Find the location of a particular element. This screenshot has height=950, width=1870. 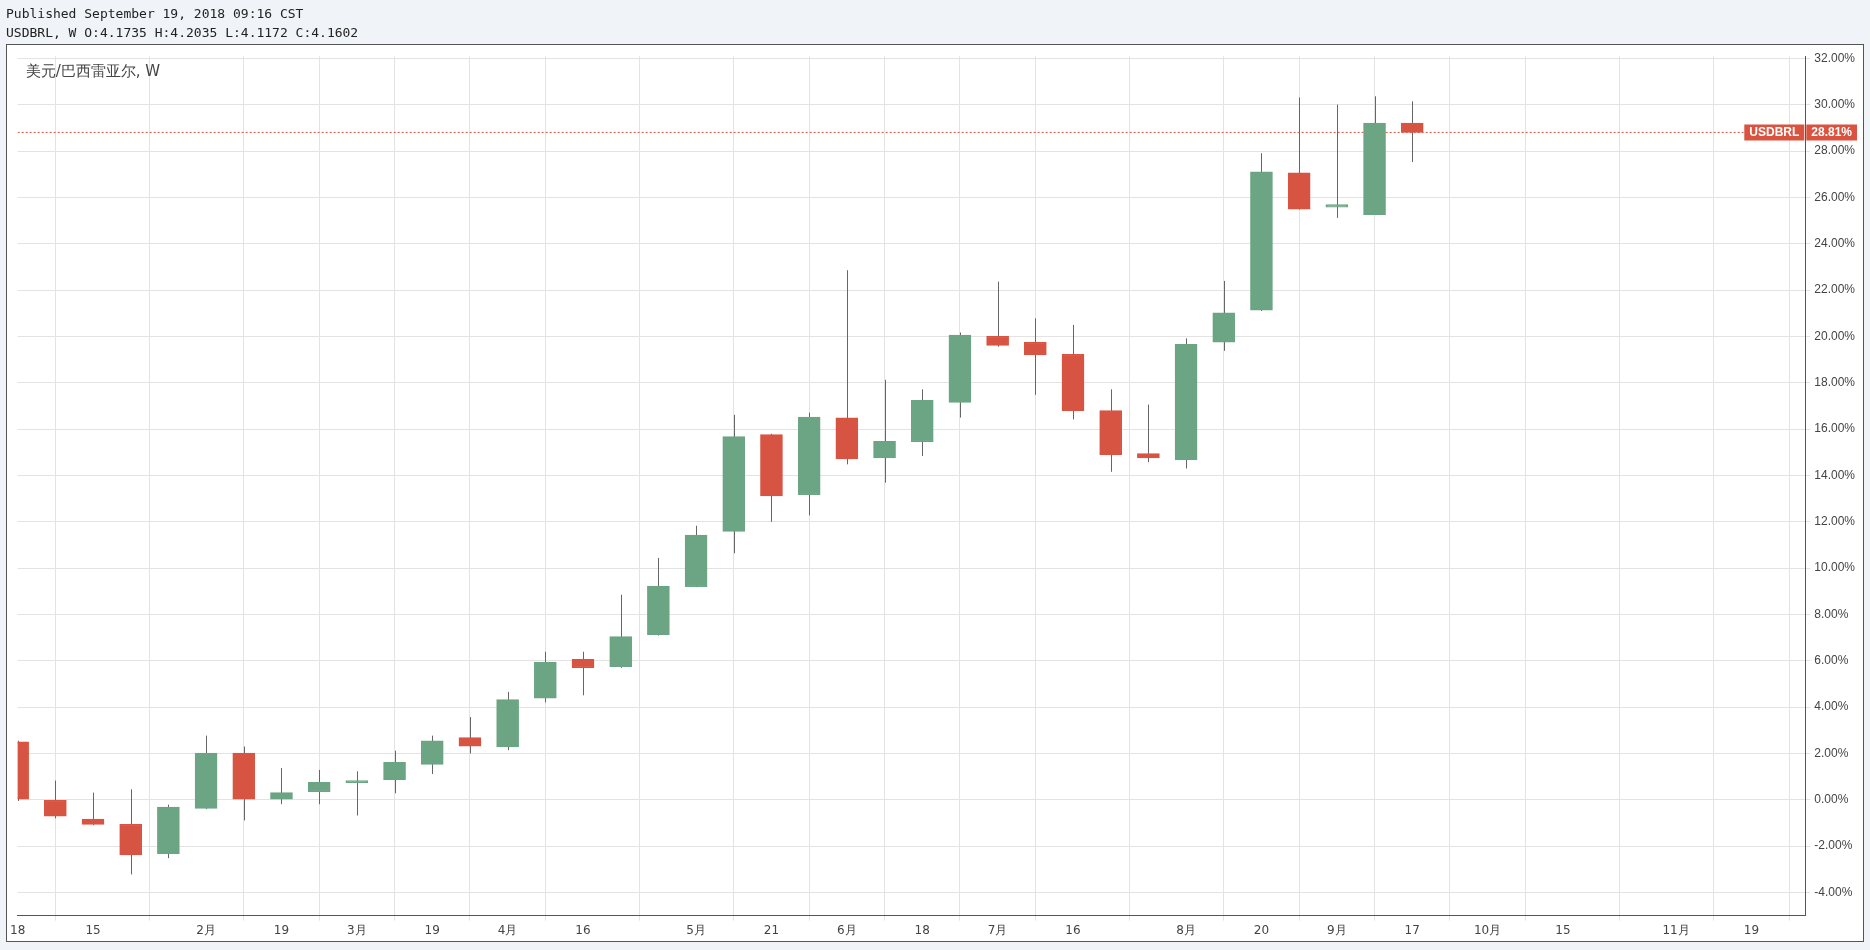

y-tick-label: 26.00% is located at coordinates (1835, 196).